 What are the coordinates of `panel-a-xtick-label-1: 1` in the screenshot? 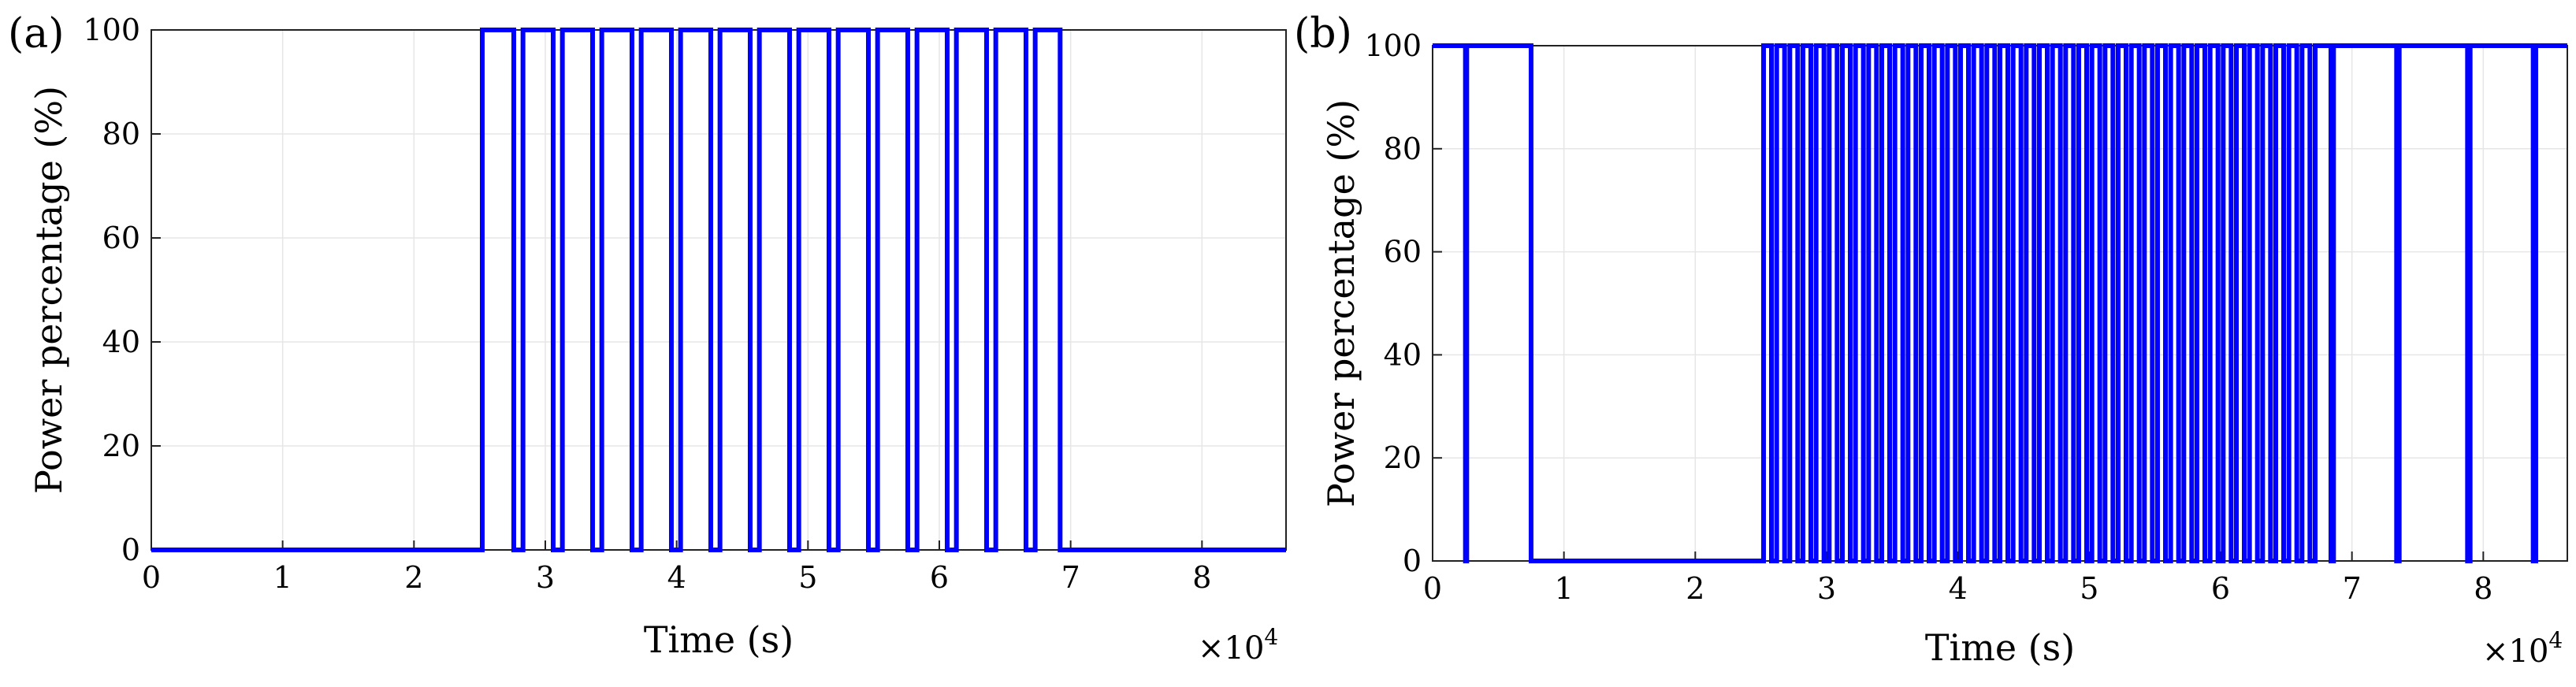 It's located at (282, 577).